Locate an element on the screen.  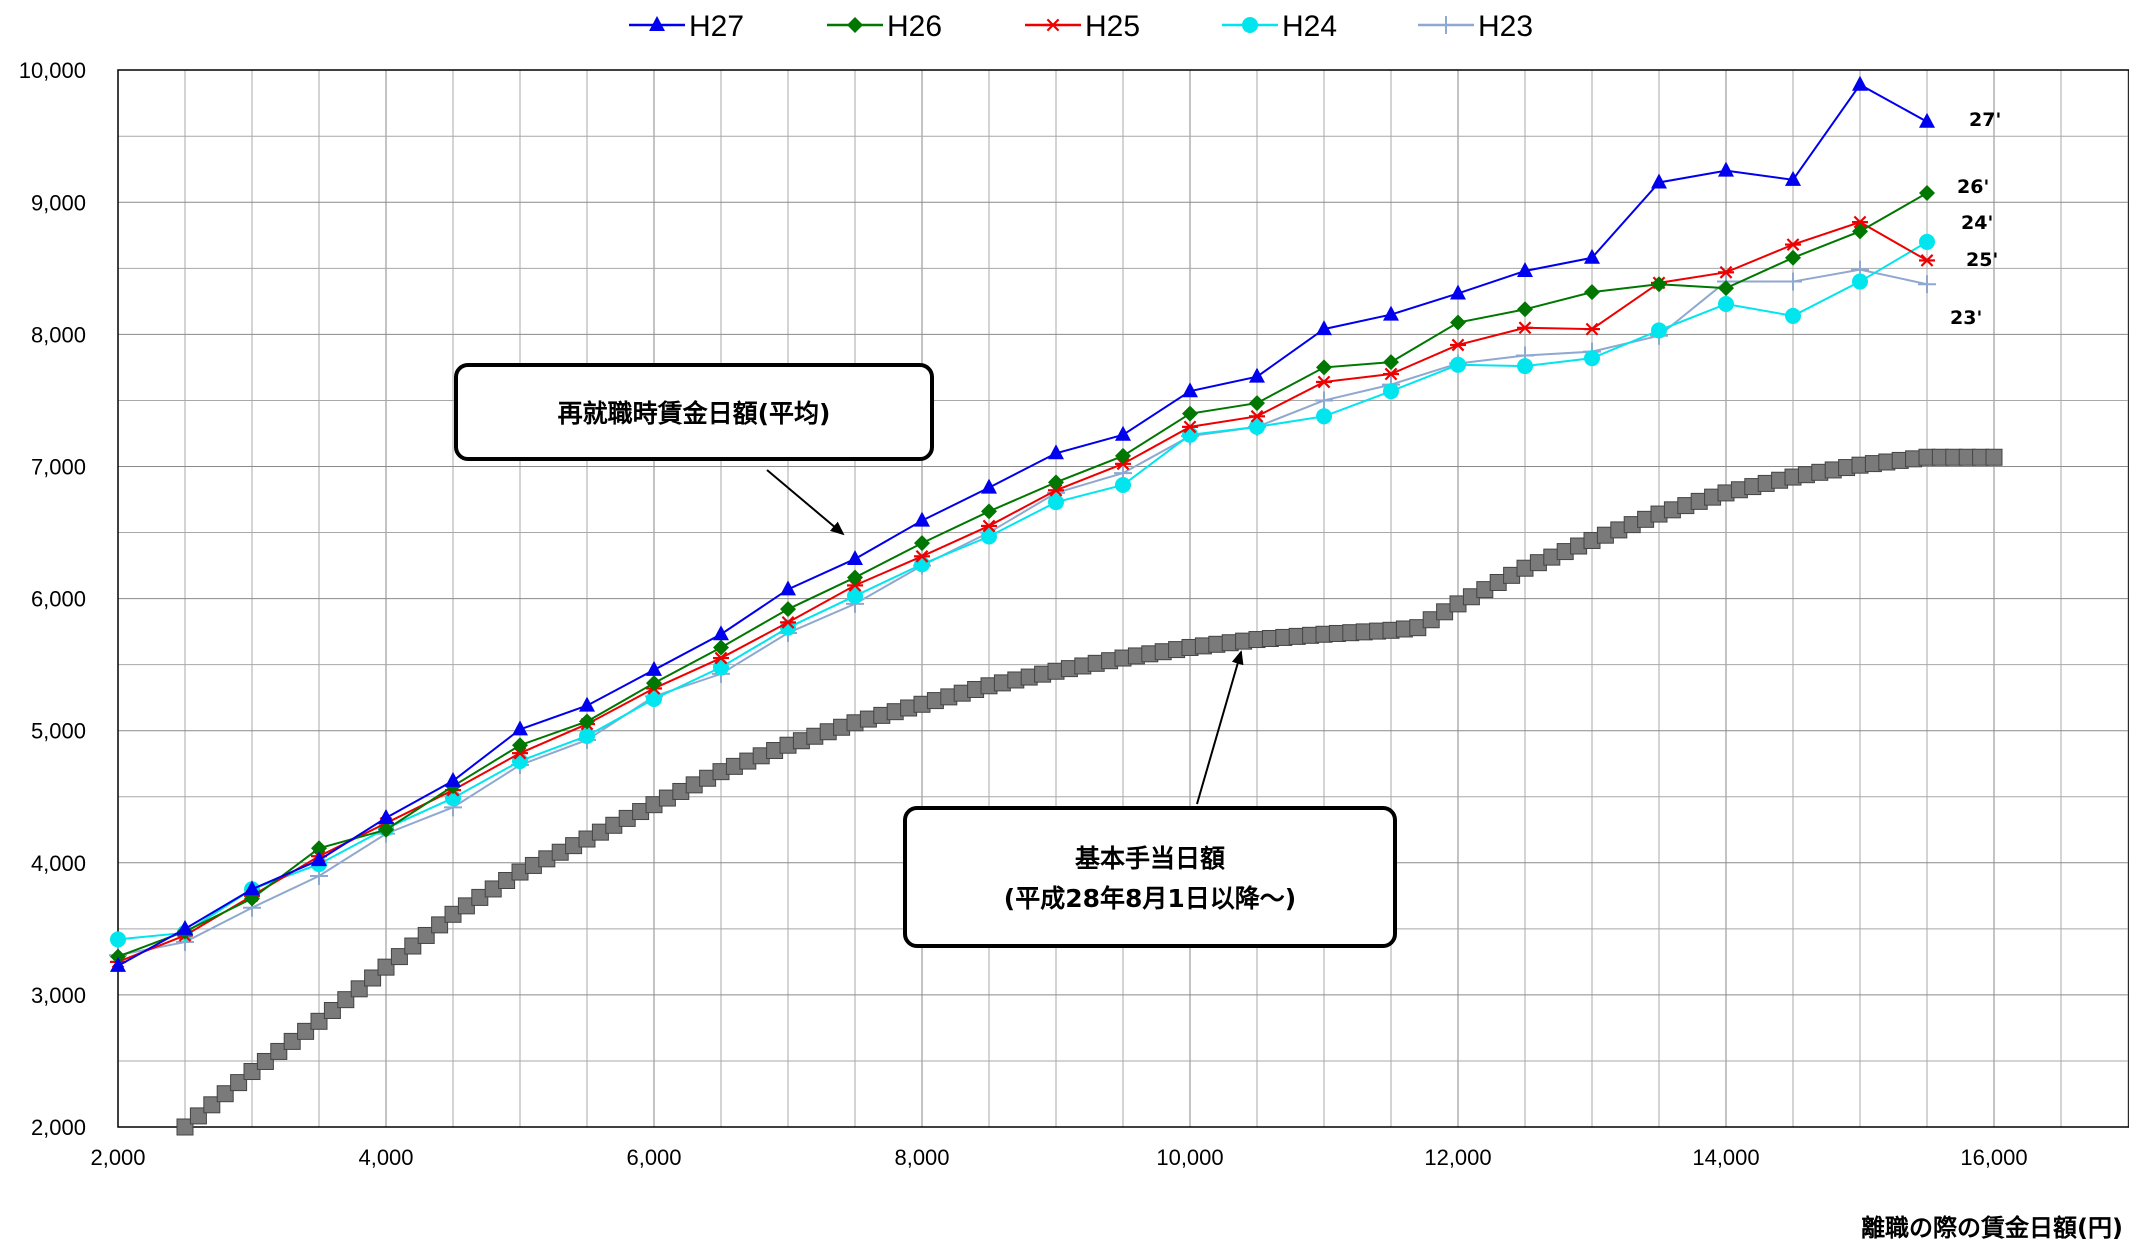
wage-callout-text: 再就職時賃金日額(平均) is located at coordinates (694, 413).